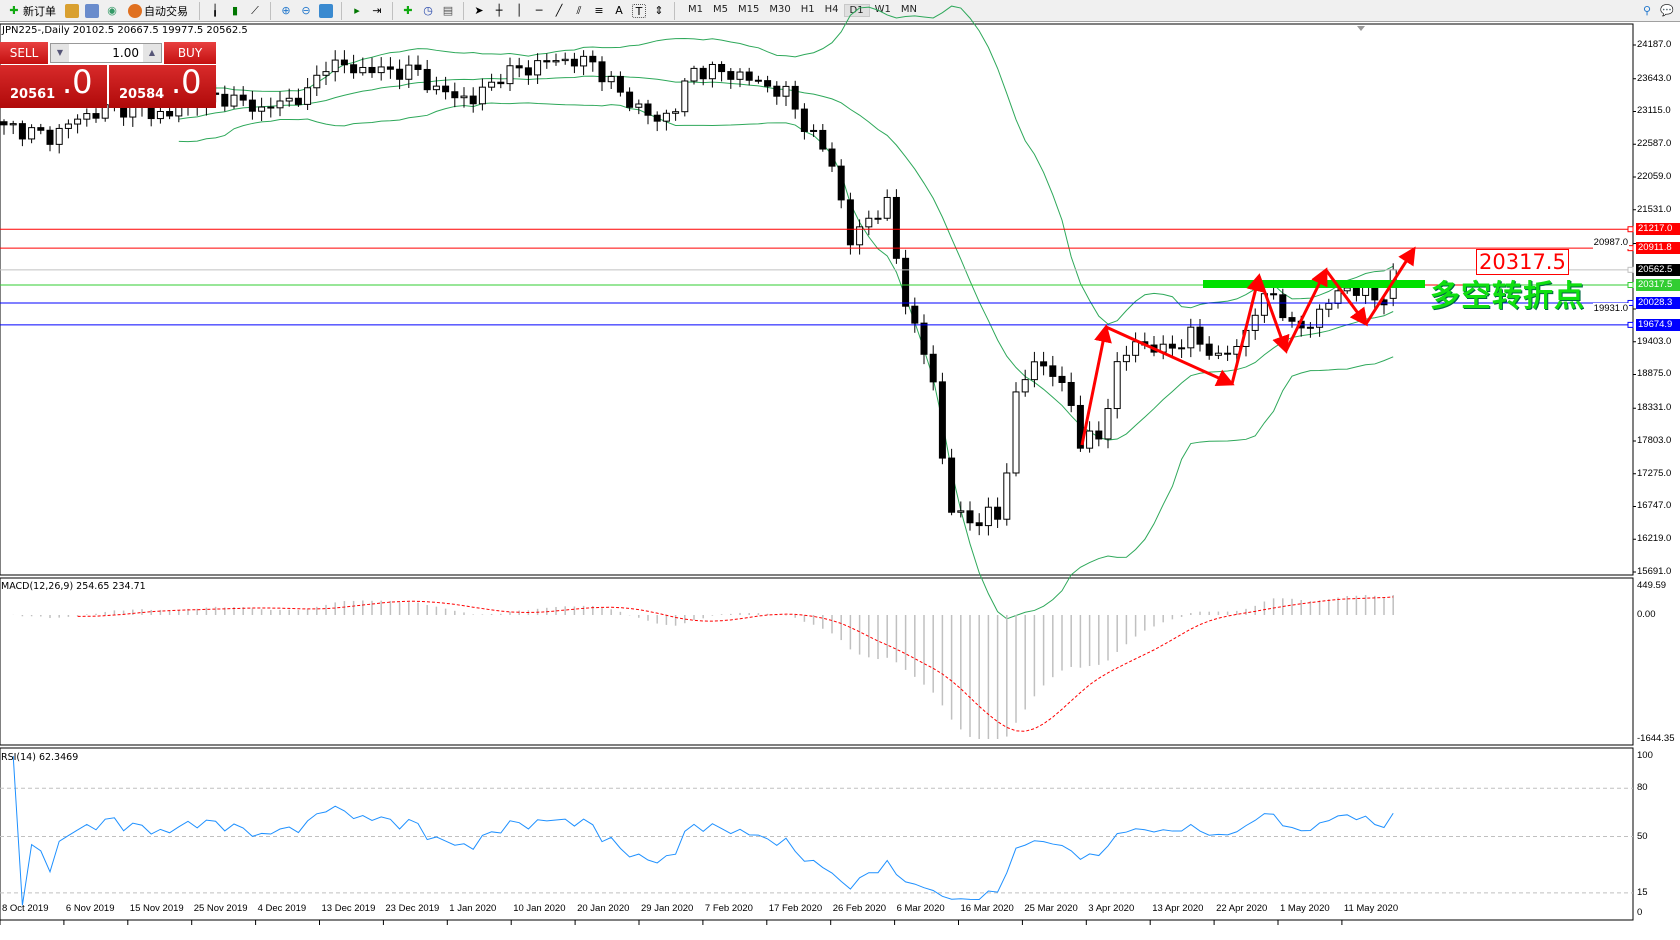  What do you see at coordinates (14, 10) in the screenshot?
I see `new-order-icon: ✚` at bounding box center [14, 10].